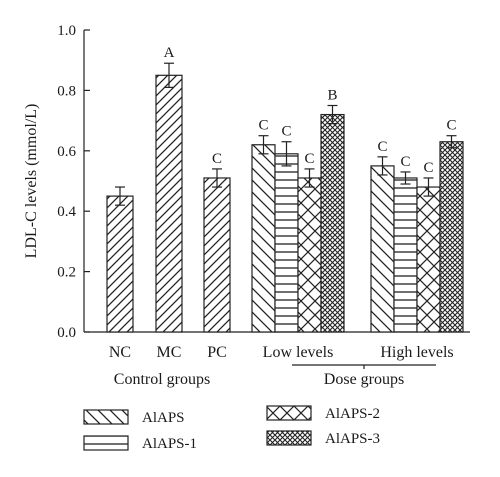 Image resolution: width=500 pixels, height=477 pixels. What do you see at coordinates (66, 273) in the screenshot?
I see `y-tick-label: 0.2` at bounding box center [66, 273].